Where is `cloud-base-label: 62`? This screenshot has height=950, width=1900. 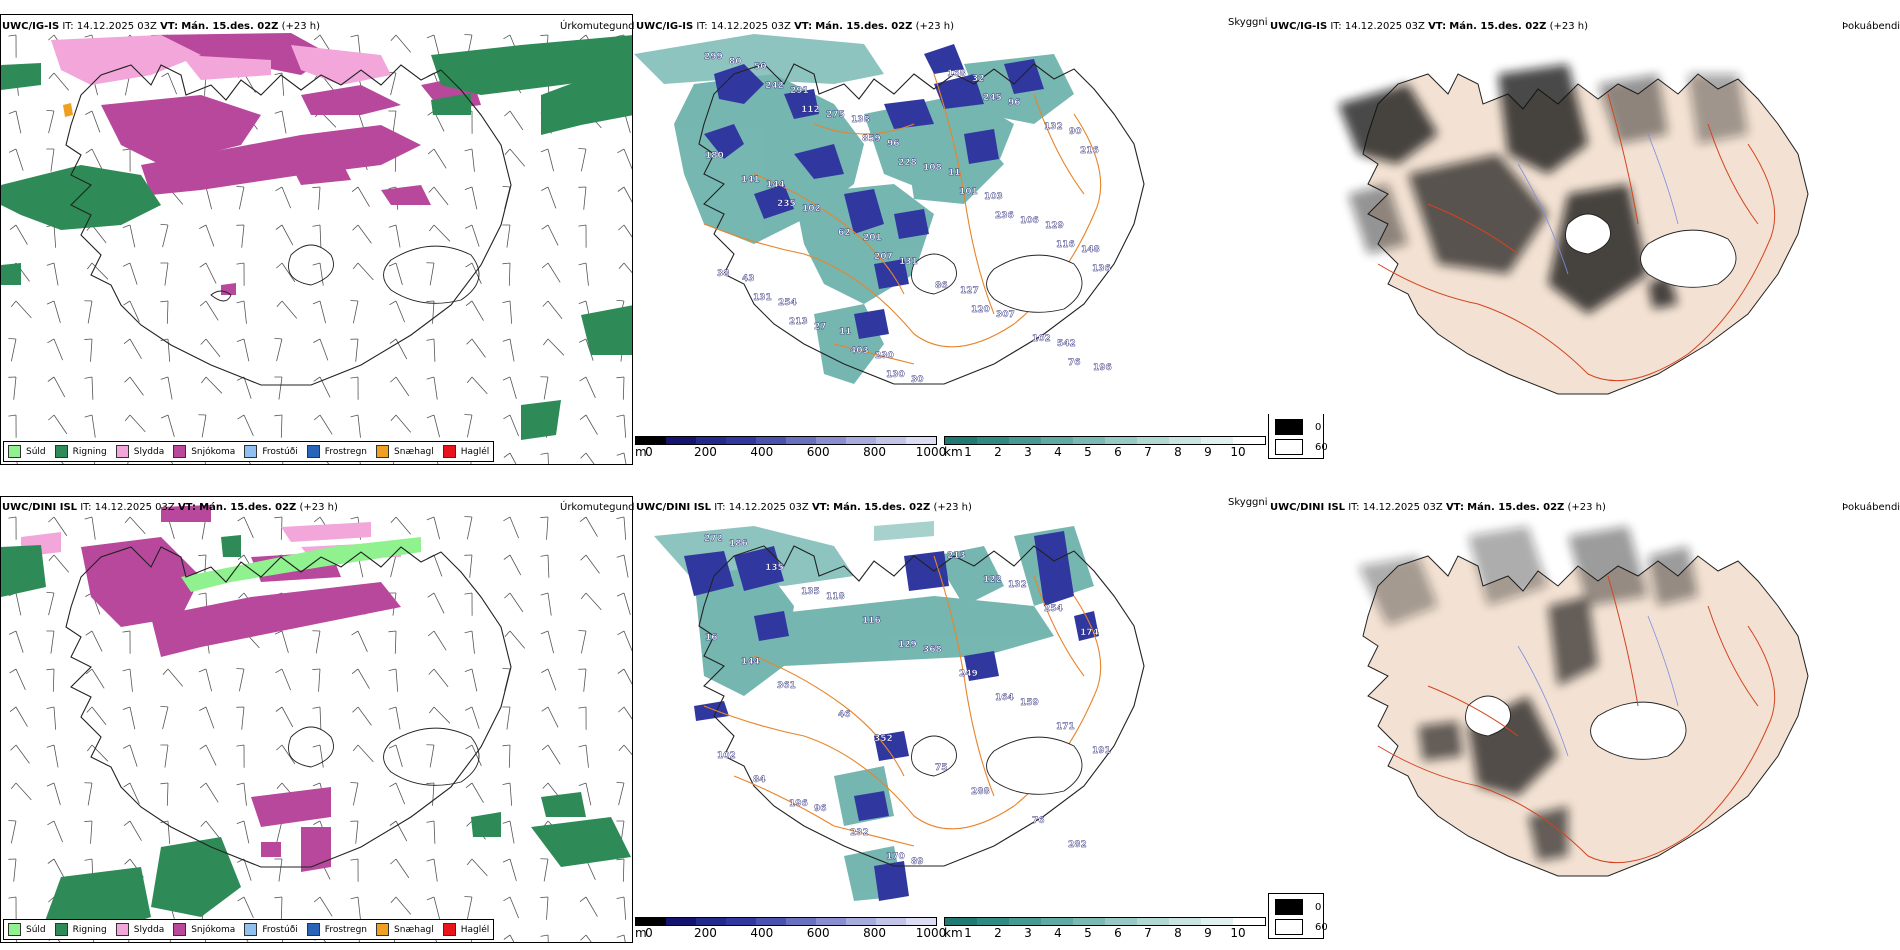 cloud-base-label: 62 is located at coordinates (844, 233).